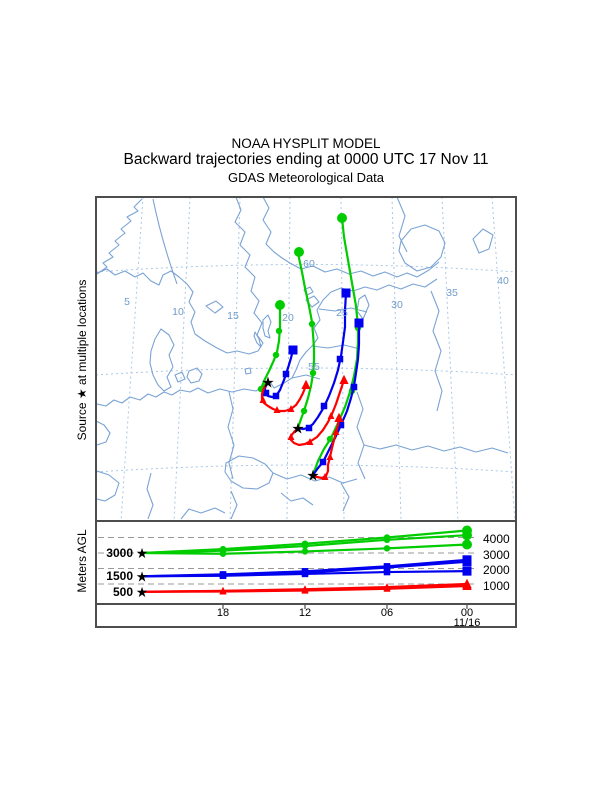 Image resolution: width=612 pixels, height=792 pixels. What do you see at coordinates (467, 622) in the screenshot?
I see `date-label: 11/16` at bounding box center [467, 622].